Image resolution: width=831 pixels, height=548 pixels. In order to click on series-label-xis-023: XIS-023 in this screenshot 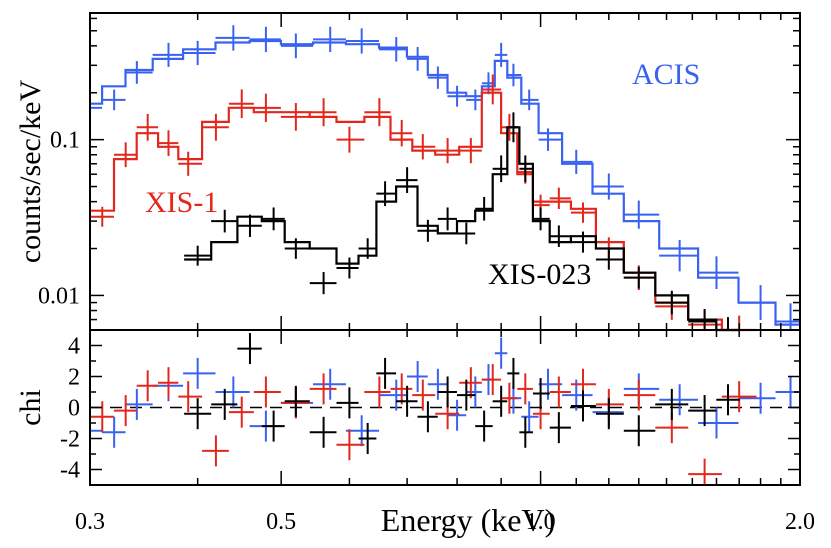, I will do `click(539, 274)`.